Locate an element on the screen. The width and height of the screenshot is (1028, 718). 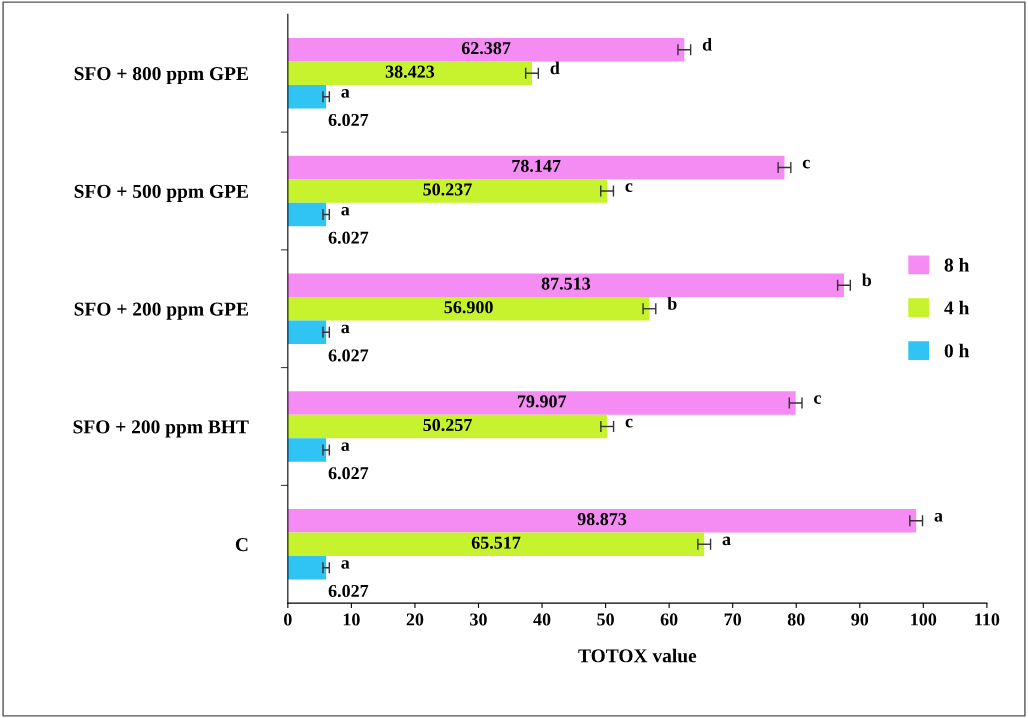
x-tick-label: 80 is located at coordinates (796, 619).